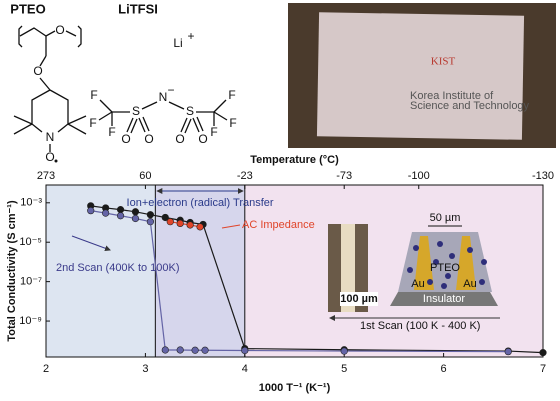  What do you see at coordinates (30, 321) in the screenshot?
I see `y-tick-label: 10⁻⁹` at bounding box center [30, 321].